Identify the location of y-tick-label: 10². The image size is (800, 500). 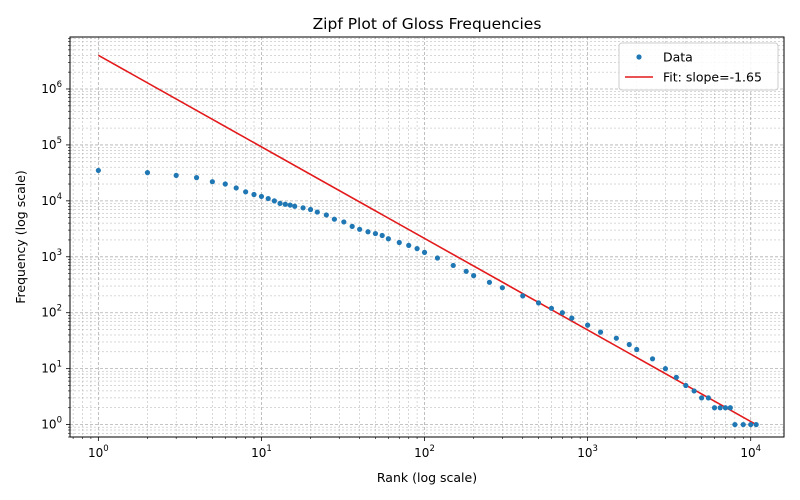
(51, 312).